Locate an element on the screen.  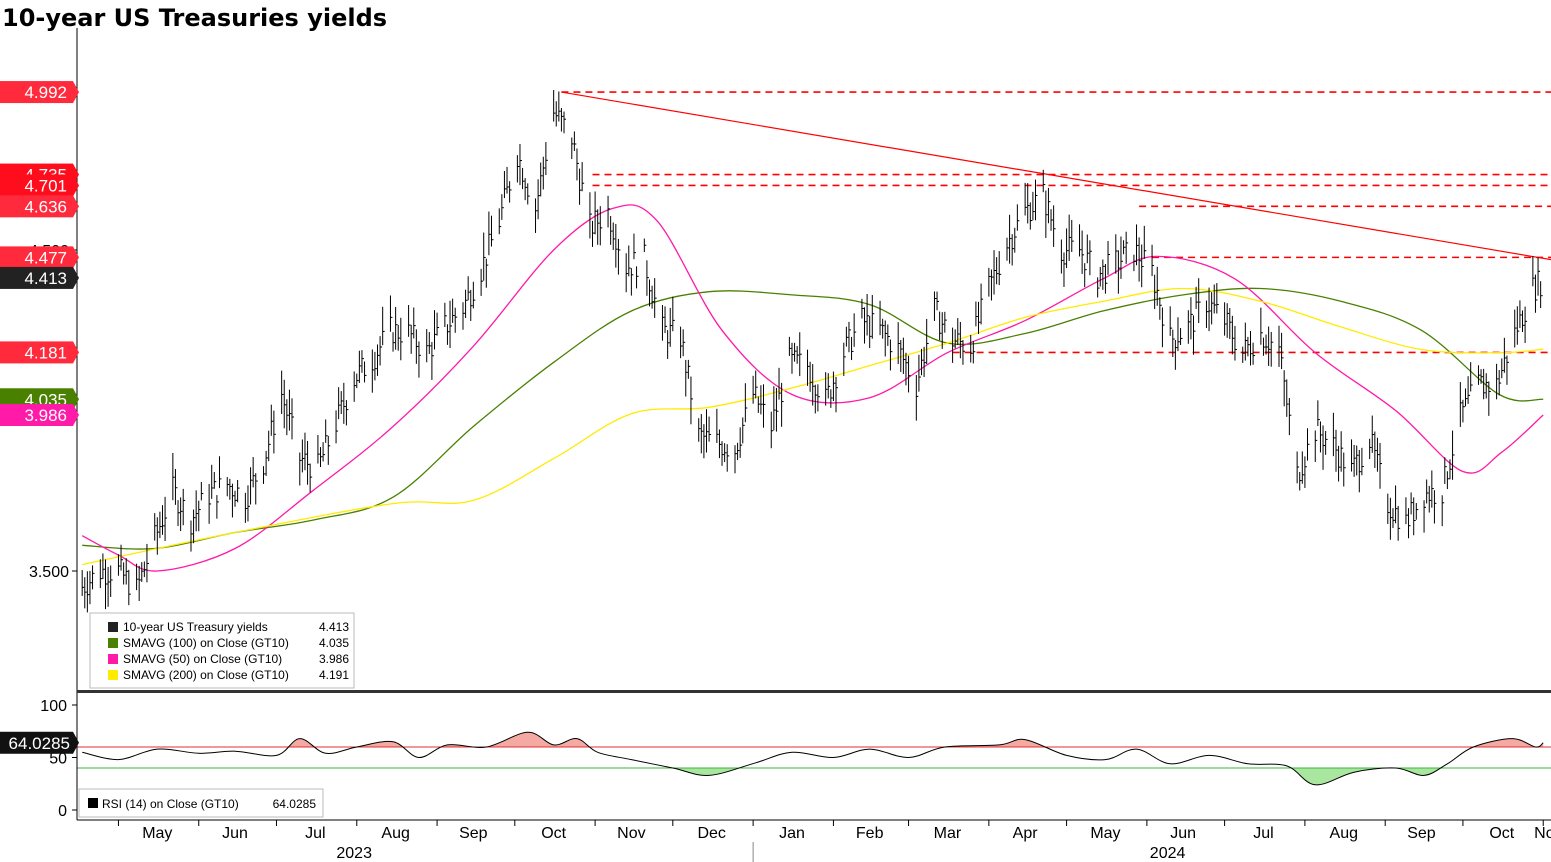
price-tag-3.986 is located at coordinates (36, 414).